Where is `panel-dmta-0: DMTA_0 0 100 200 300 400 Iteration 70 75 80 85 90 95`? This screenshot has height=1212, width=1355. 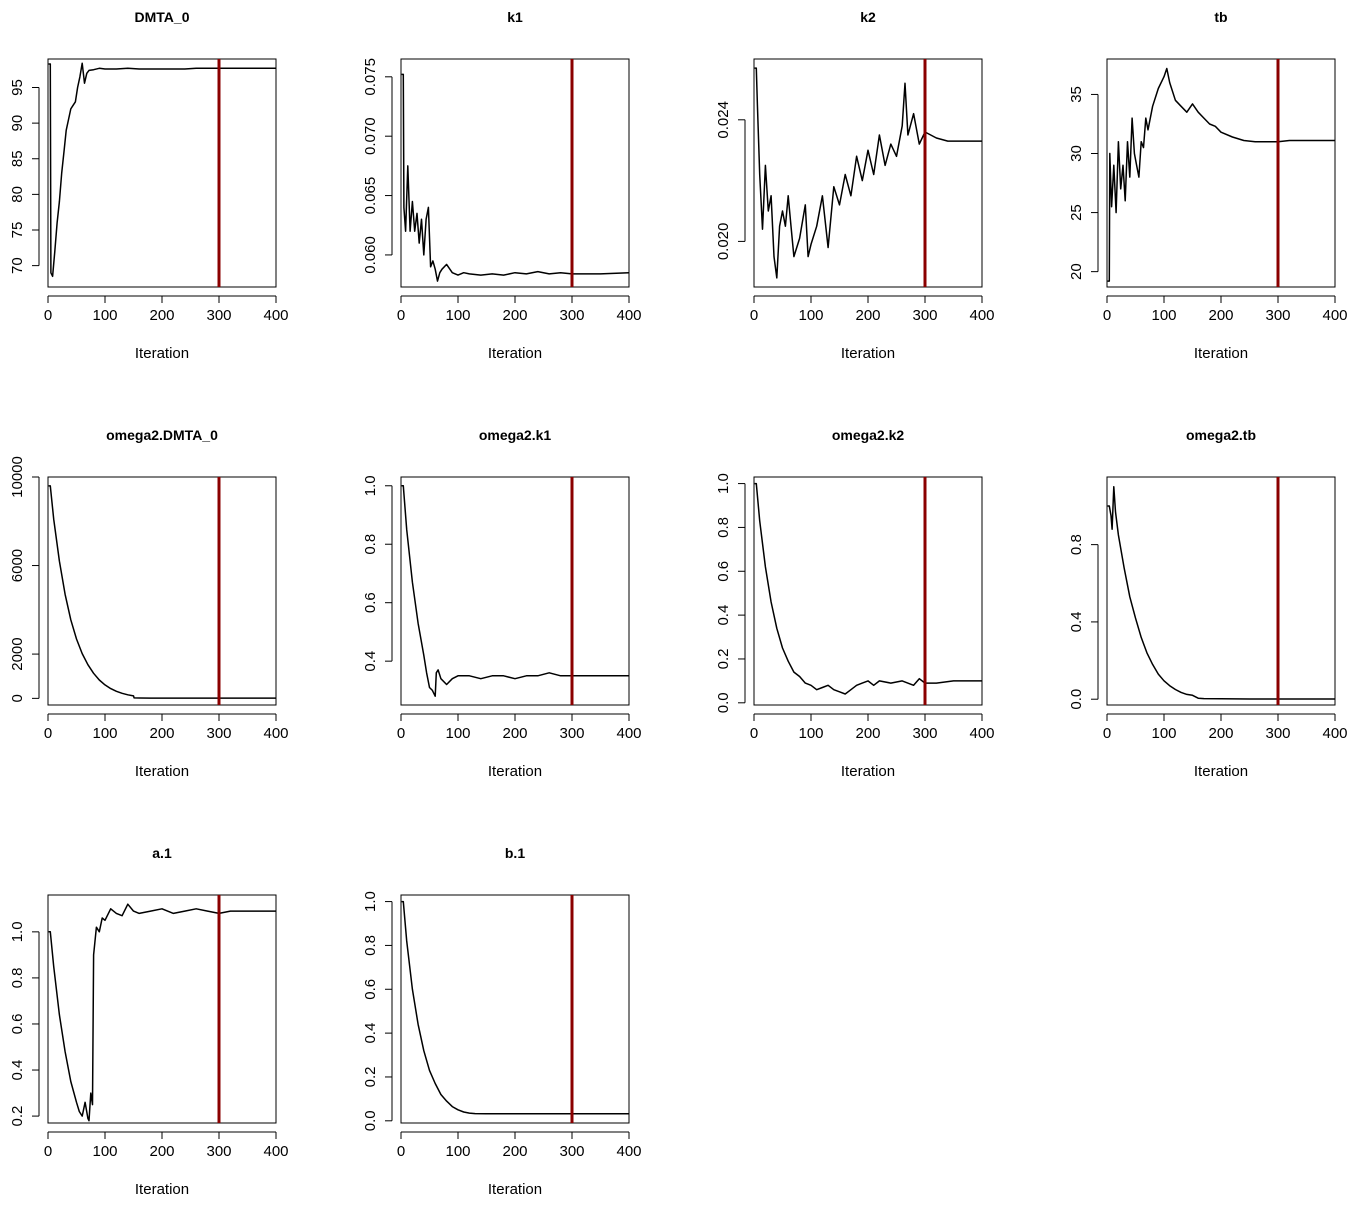
panel-dmta-0: DMTA_0 0 100 200 300 400 Iteration 70 75 80 85 90 95 is located at coordinates (149, 185).